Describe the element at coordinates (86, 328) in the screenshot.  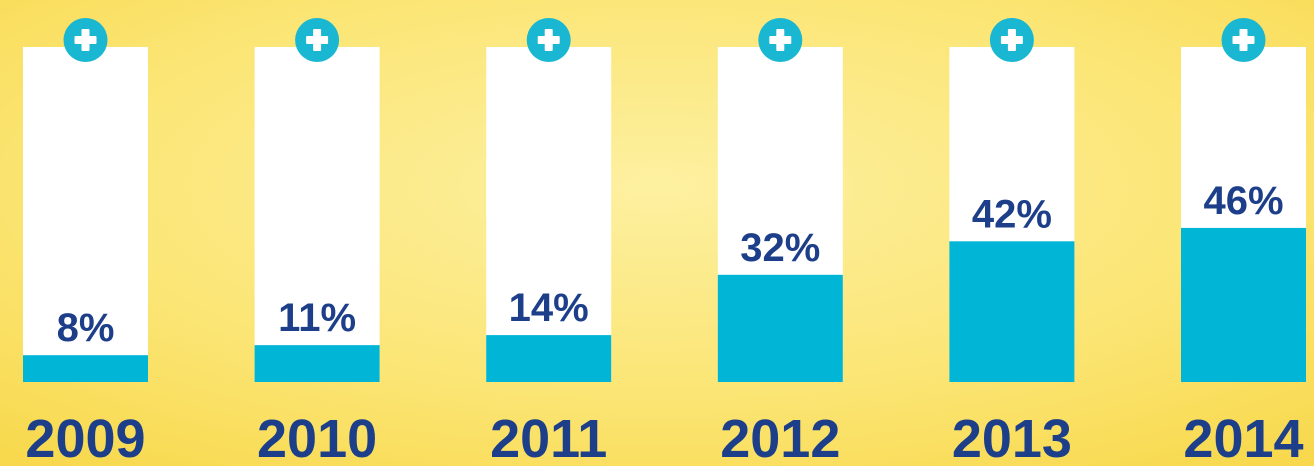
I see `value-label: 8%` at that location.